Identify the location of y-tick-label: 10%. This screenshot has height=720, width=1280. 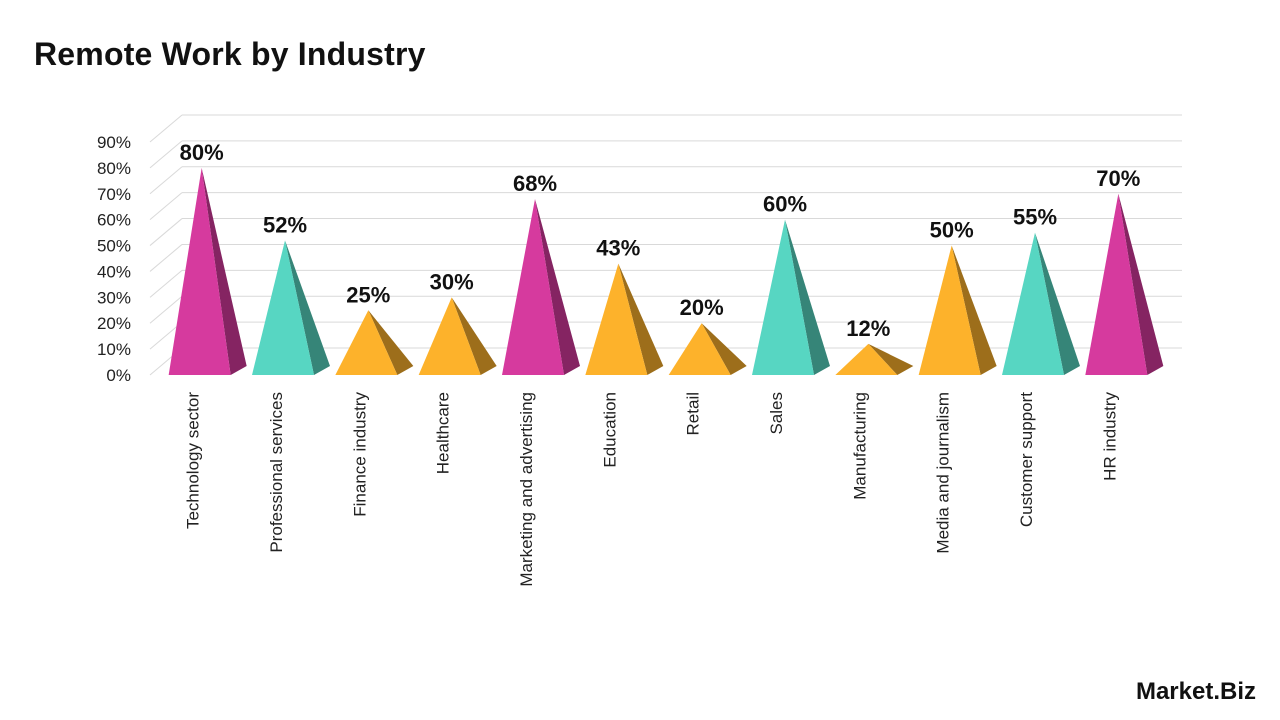
(114, 349).